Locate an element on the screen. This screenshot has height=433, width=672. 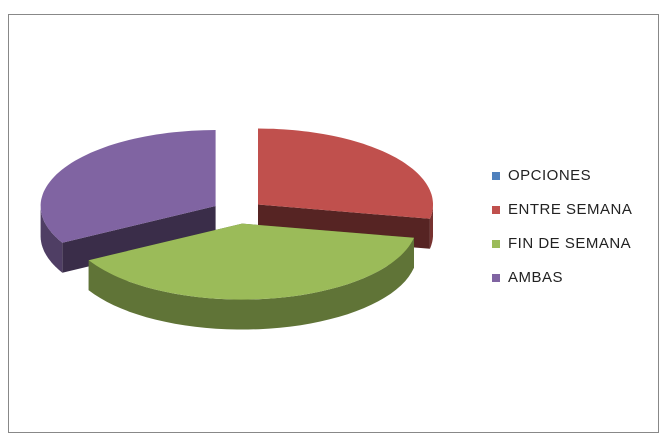
slice-side is located at coordinates (139, 239).